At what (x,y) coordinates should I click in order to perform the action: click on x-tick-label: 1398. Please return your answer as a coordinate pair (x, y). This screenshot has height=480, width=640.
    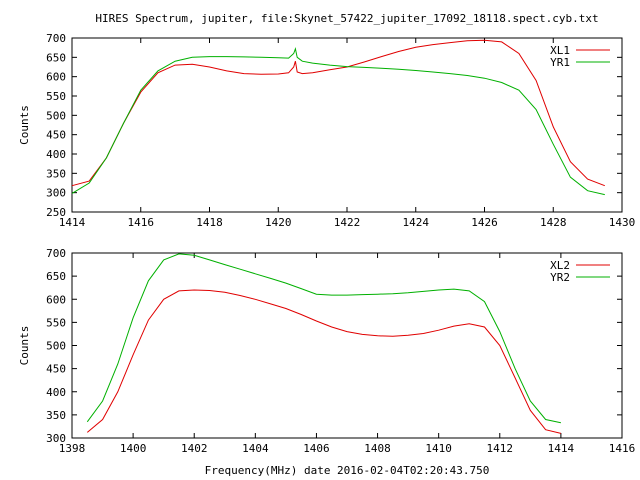
    Looking at the image, I should click on (72, 448).